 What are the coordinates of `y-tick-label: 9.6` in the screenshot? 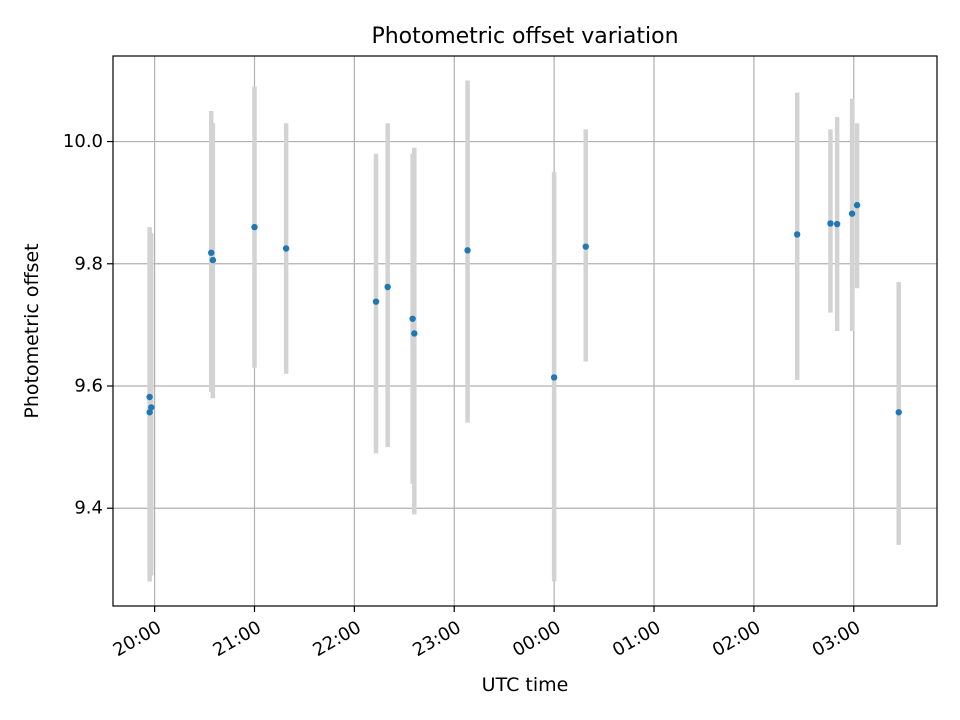 It's located at (88, 386).